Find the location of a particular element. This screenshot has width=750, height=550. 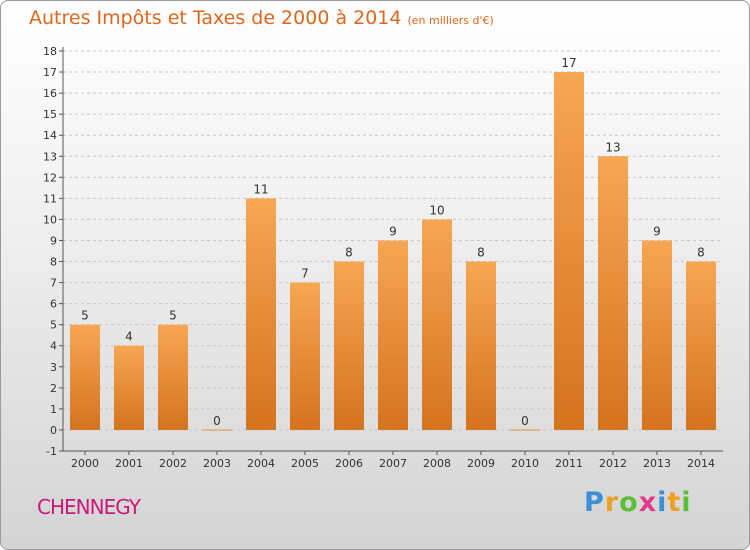

bar-2013 is located at coordinates (657, 335).